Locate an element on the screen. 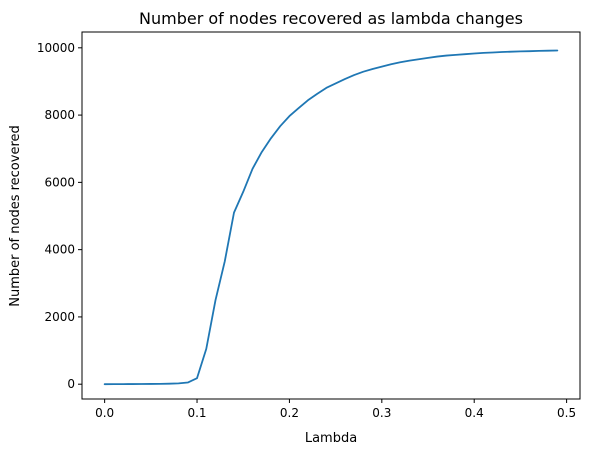  x-tick-label: 0.1 is located at coordinates (196, 413).